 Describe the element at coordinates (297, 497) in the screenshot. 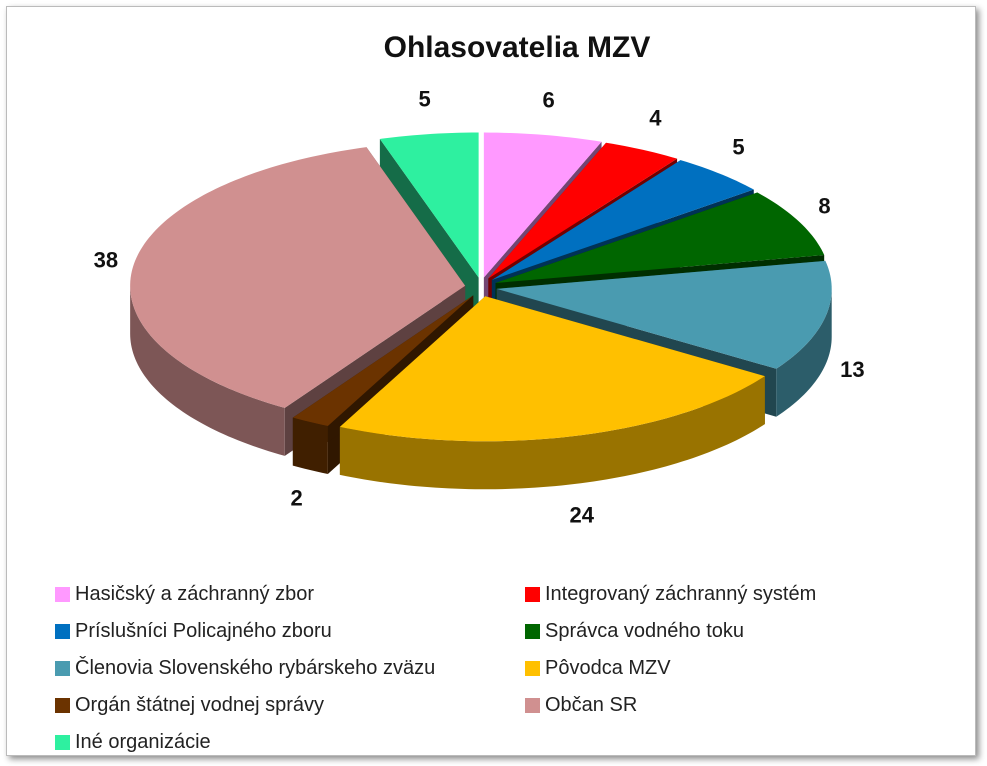

I see `data-label: 2` at that location.